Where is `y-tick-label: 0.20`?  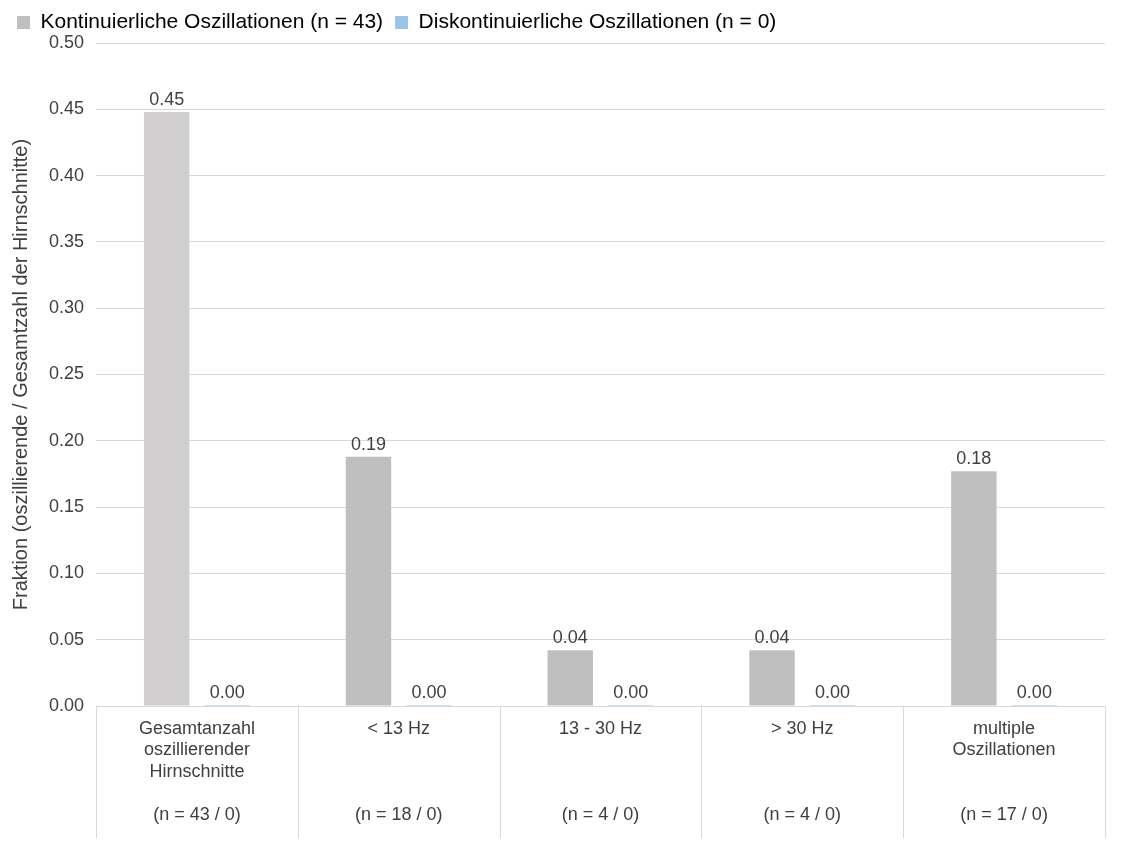 y-tick-label: 0.20 is located at coordinates (66, 439).